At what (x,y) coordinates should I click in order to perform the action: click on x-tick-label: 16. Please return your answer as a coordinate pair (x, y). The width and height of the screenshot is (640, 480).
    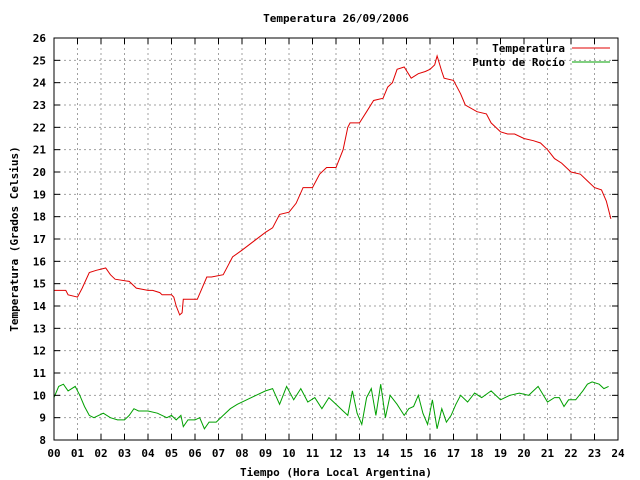
    Looking at the image, I should click on (430, 453).